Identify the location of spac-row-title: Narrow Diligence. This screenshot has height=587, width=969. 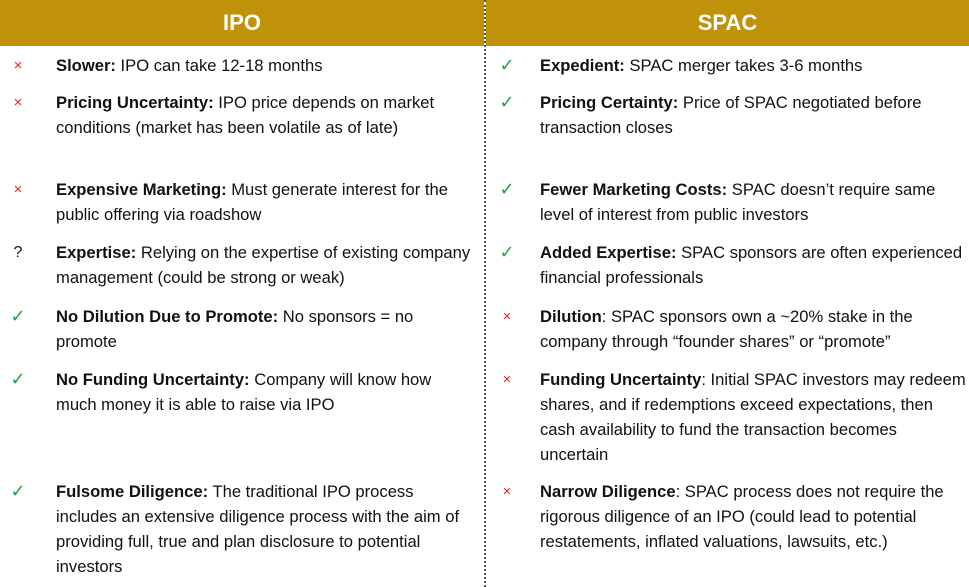
(608, 491).